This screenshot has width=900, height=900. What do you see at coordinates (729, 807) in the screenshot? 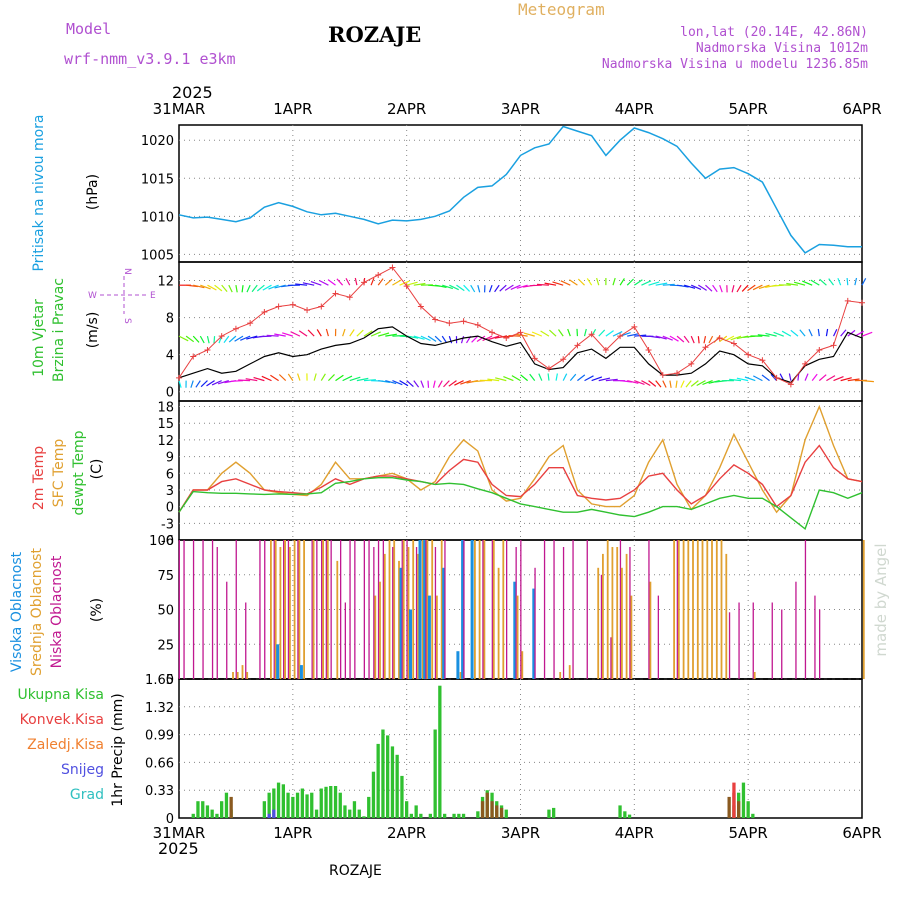
I see `zaledj-precip-bar` at bounding box center [729, 807].